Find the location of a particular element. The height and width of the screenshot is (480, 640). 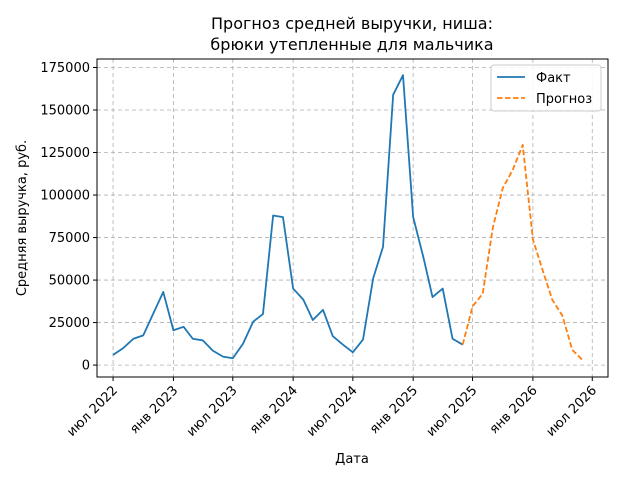

legend-fact-label: Факт is located at coordinates (553, 78).